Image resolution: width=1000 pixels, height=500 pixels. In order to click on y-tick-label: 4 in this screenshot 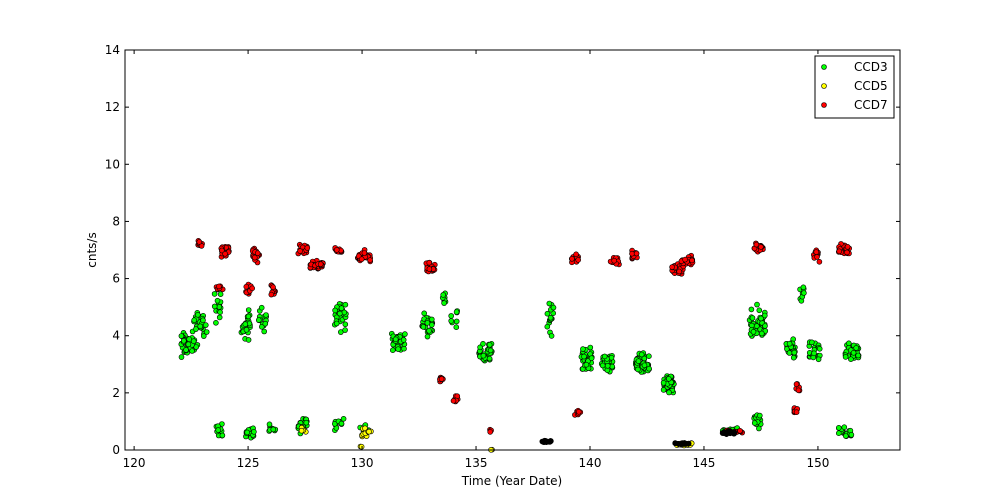, I will do `click(116, 336)`.